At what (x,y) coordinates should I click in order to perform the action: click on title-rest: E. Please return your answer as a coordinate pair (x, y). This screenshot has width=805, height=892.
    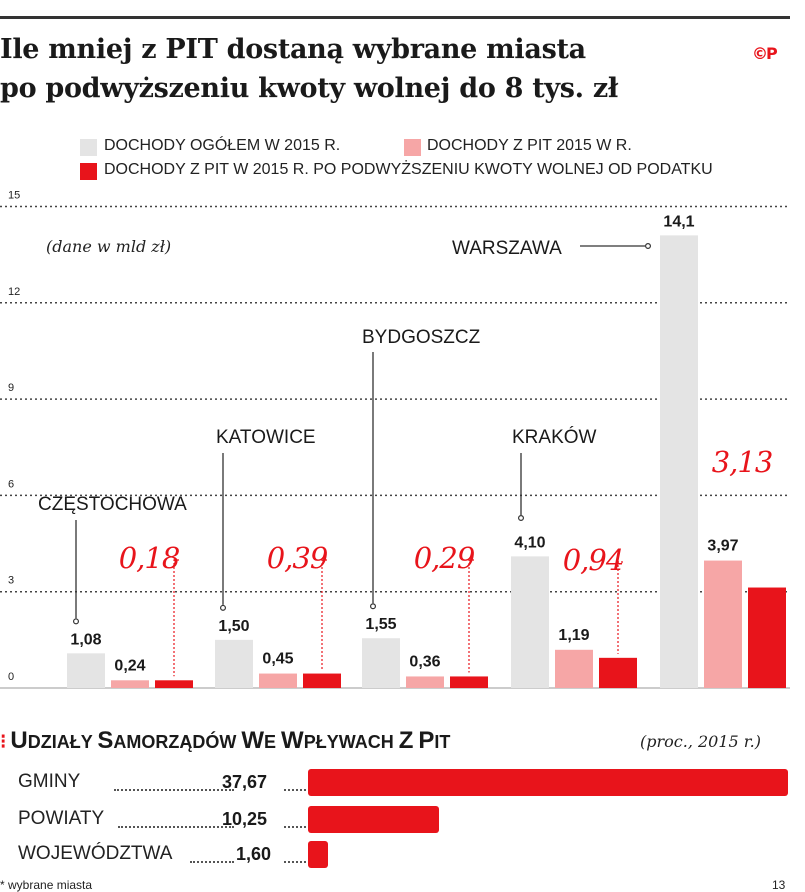
    Looking at the image, I should click on (273, 742).